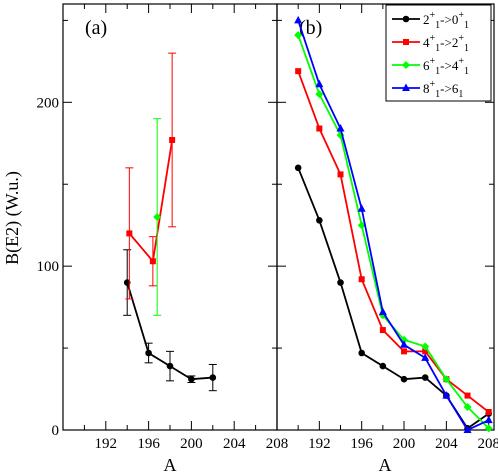  Describe the element at coordinates (12, 218) in the screenshot. I see `y-axis-label: B(E2) (W.u.)` at that location.